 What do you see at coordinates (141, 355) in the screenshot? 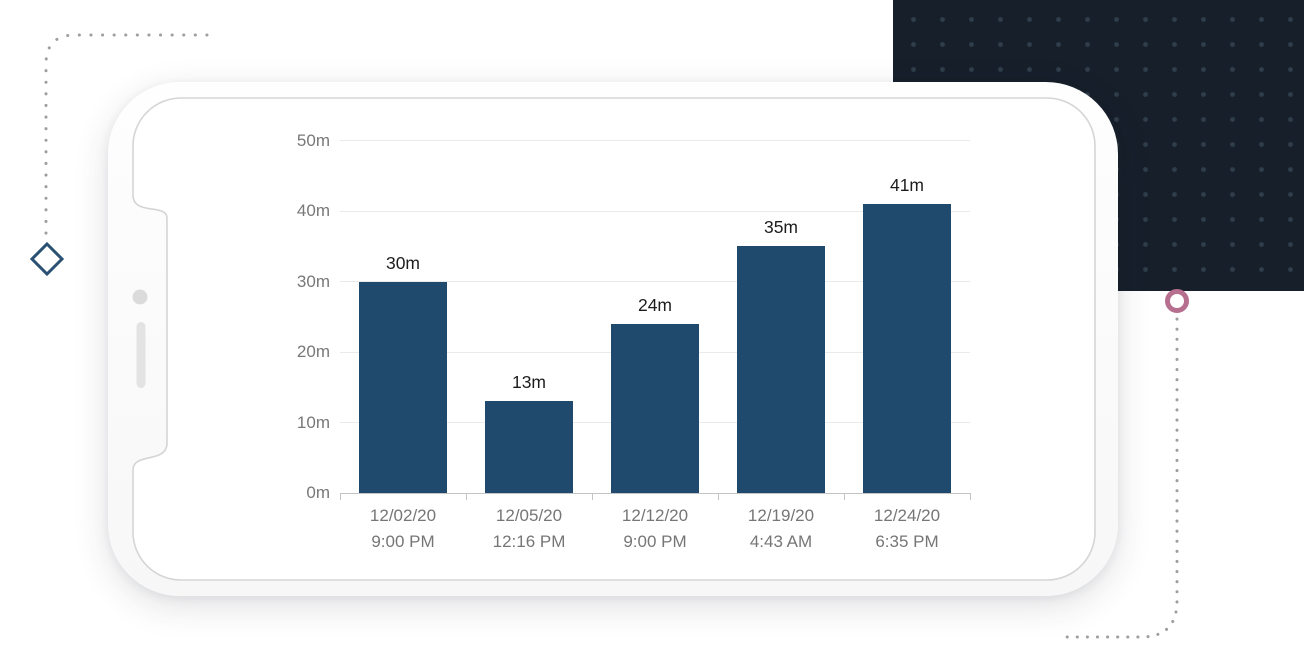
I see `speaker-bar` at bounding box center [141, 355].